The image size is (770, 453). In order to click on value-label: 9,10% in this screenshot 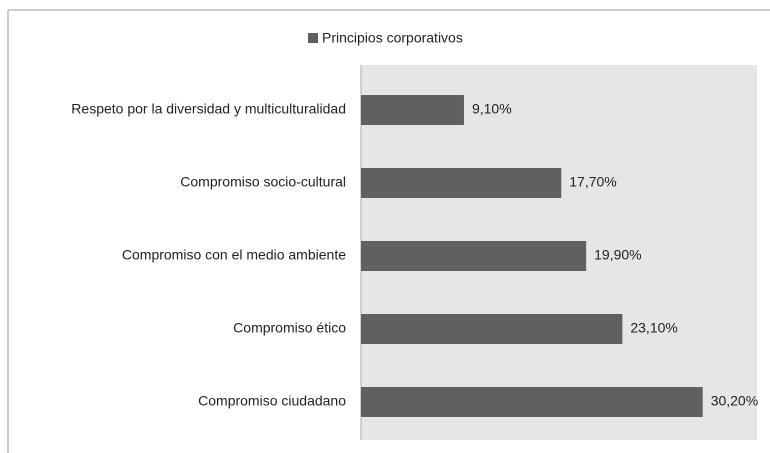, I will do `click(492, 109)`.